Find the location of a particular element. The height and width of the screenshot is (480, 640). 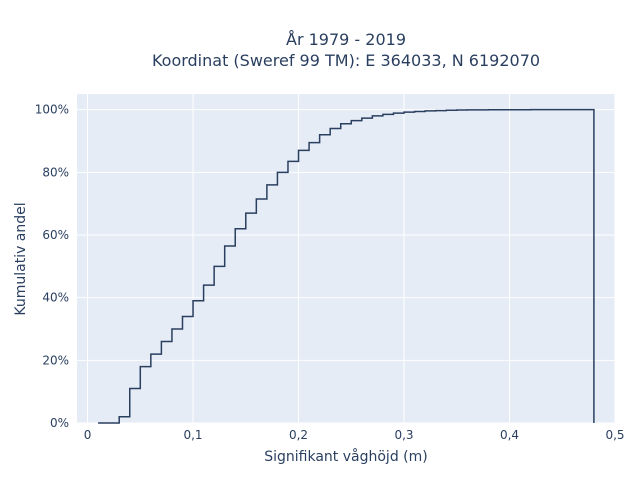

y-axis-ticks: 0% 20% 40% 60% 80% 100% is located at coordinates (52, 266).